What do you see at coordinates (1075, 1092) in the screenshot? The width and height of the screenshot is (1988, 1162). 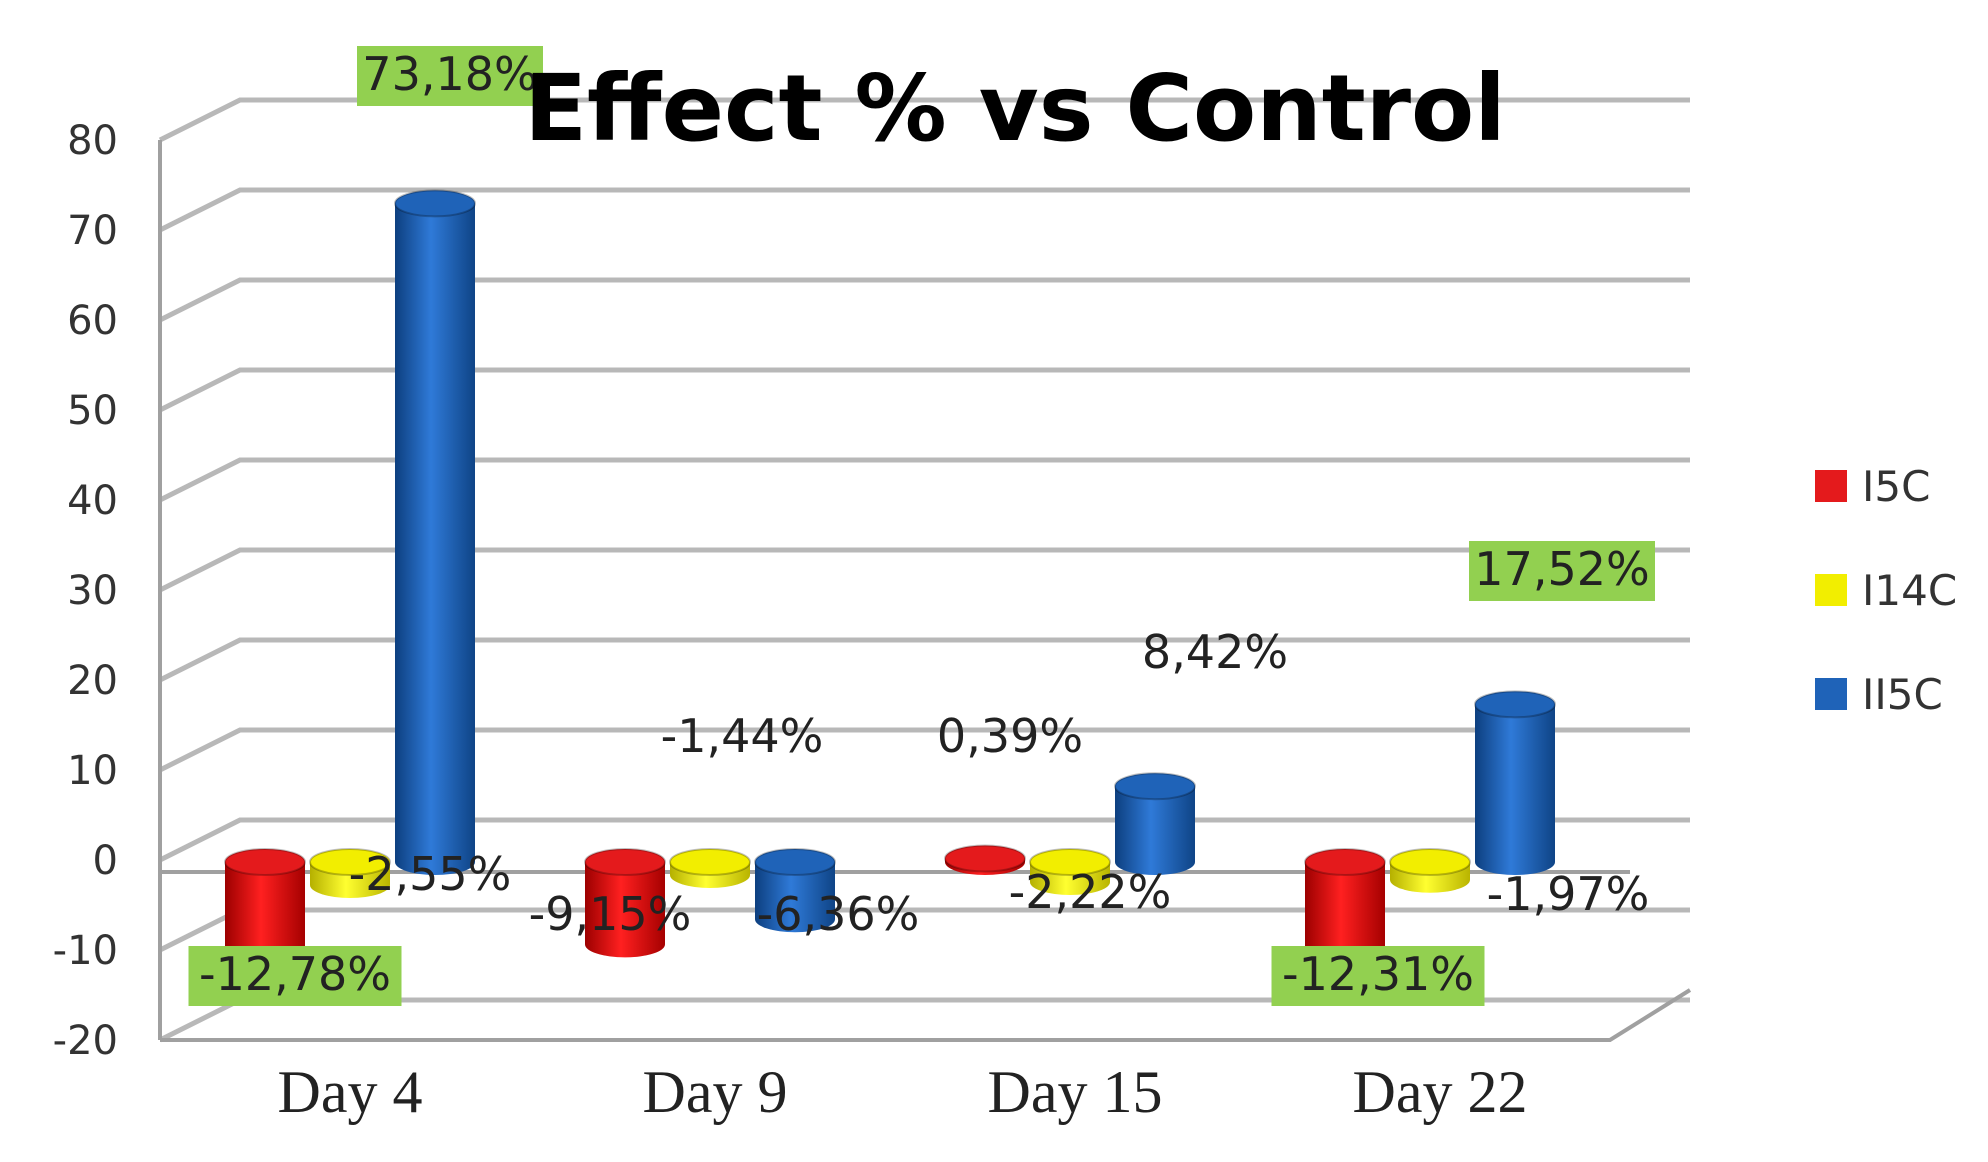 I see `x-category-label: Day 15` at bounding box center [1075, 1092].